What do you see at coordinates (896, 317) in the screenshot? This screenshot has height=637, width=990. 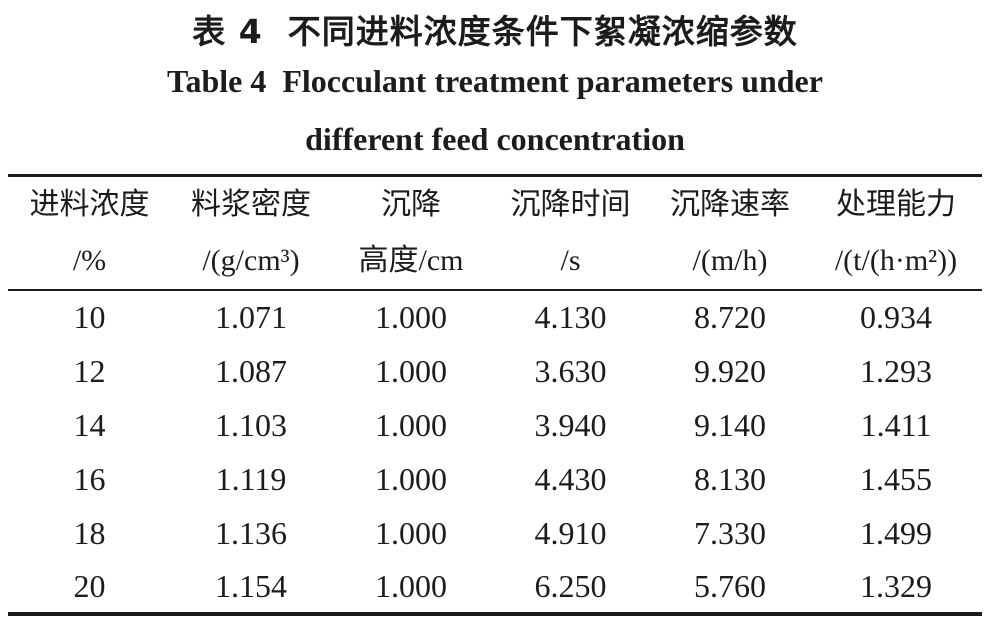 I see `cell: 0.934` at bounding box center [896, 317].